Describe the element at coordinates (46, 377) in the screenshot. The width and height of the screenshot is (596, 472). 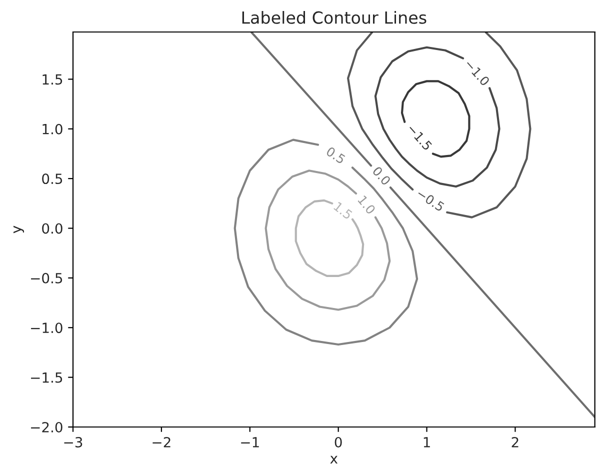
I see `y-tick-label: −1.5` at that location.